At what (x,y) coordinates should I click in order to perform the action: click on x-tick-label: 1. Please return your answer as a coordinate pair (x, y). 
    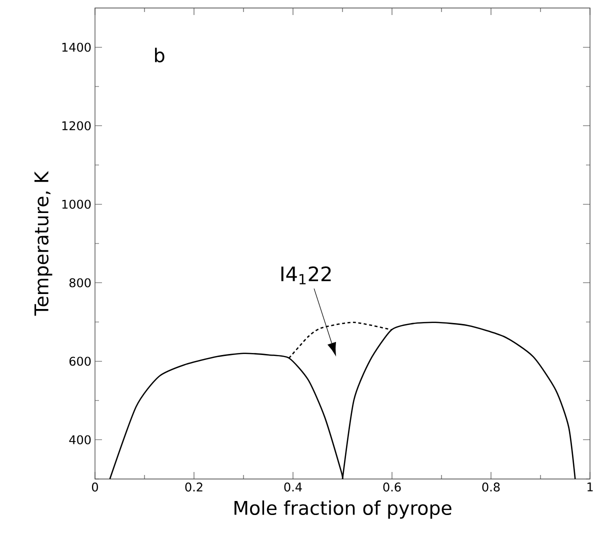
    Looking at the image, I should click on (590, 487).